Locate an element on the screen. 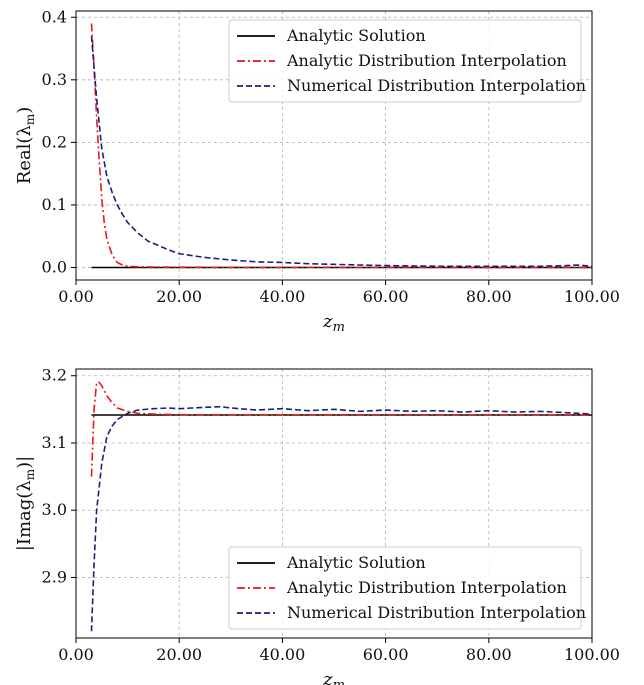  y-tick-label: 3.0 is located at coordinates (54, 509).